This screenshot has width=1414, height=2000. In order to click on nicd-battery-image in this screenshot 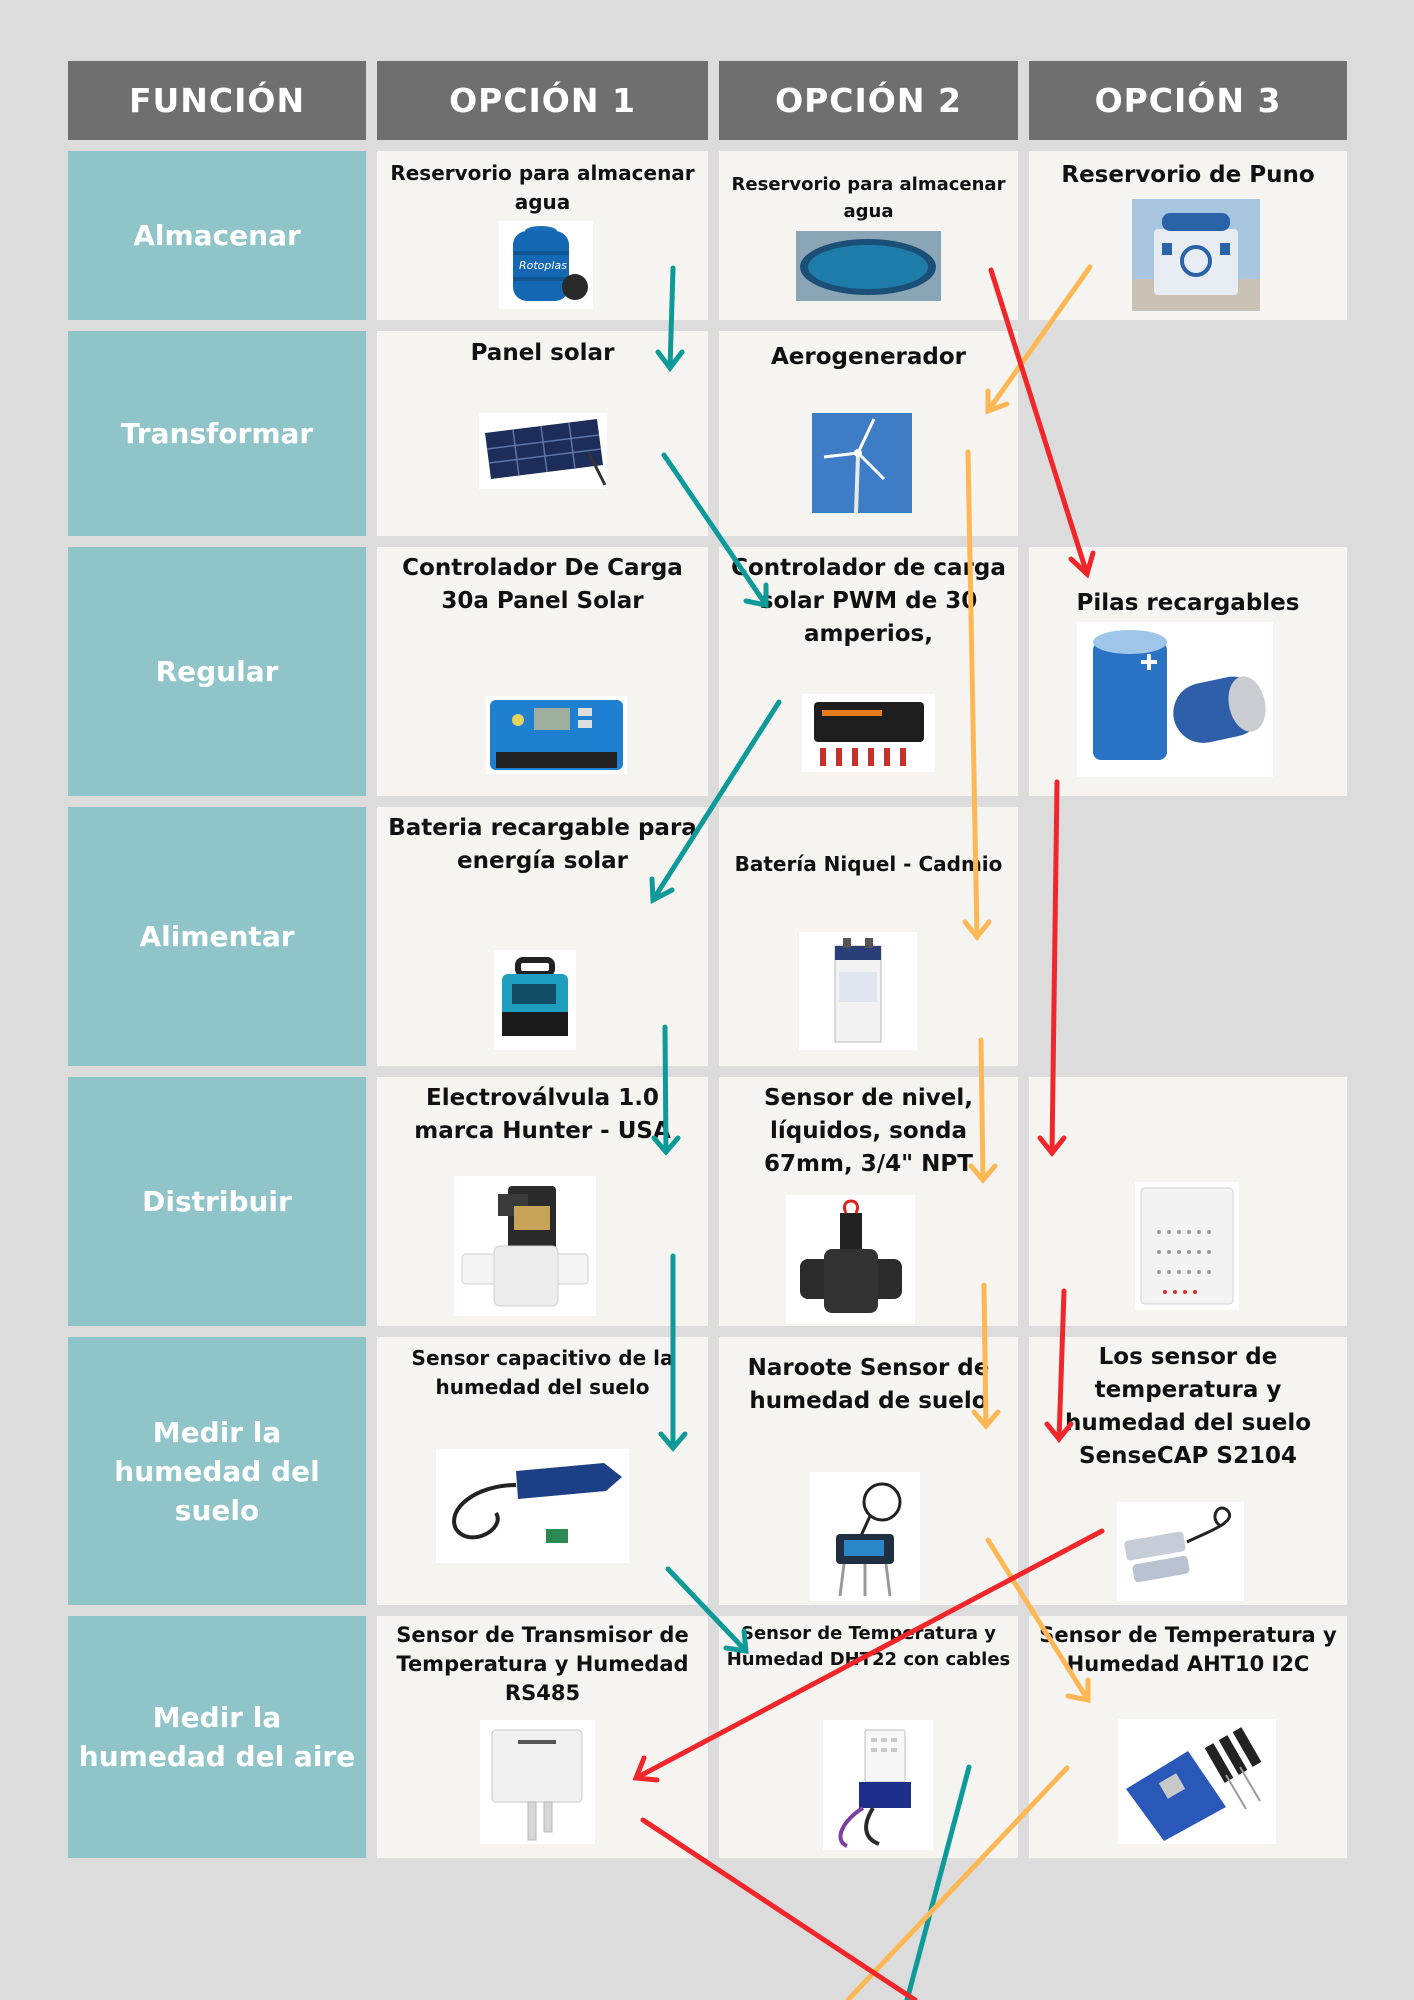, I will do `click(858, 991)`.